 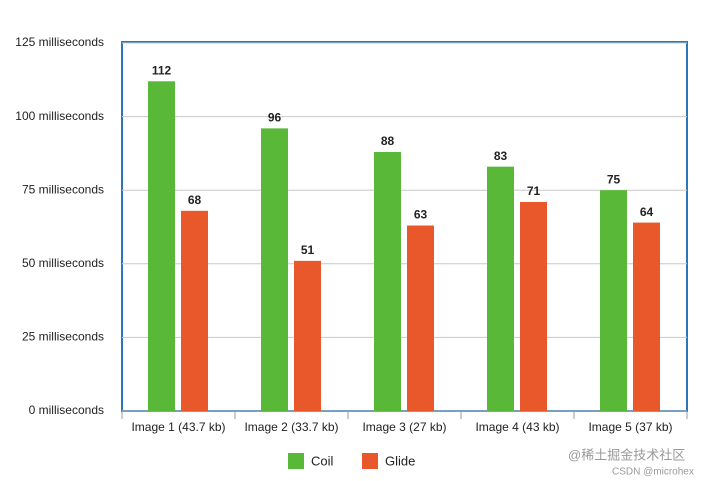 What do you see at coordinates (63, 263) in the screenshot?
I see `y-tick-label: 50 milliseconds` at bounding box center [63, 263].